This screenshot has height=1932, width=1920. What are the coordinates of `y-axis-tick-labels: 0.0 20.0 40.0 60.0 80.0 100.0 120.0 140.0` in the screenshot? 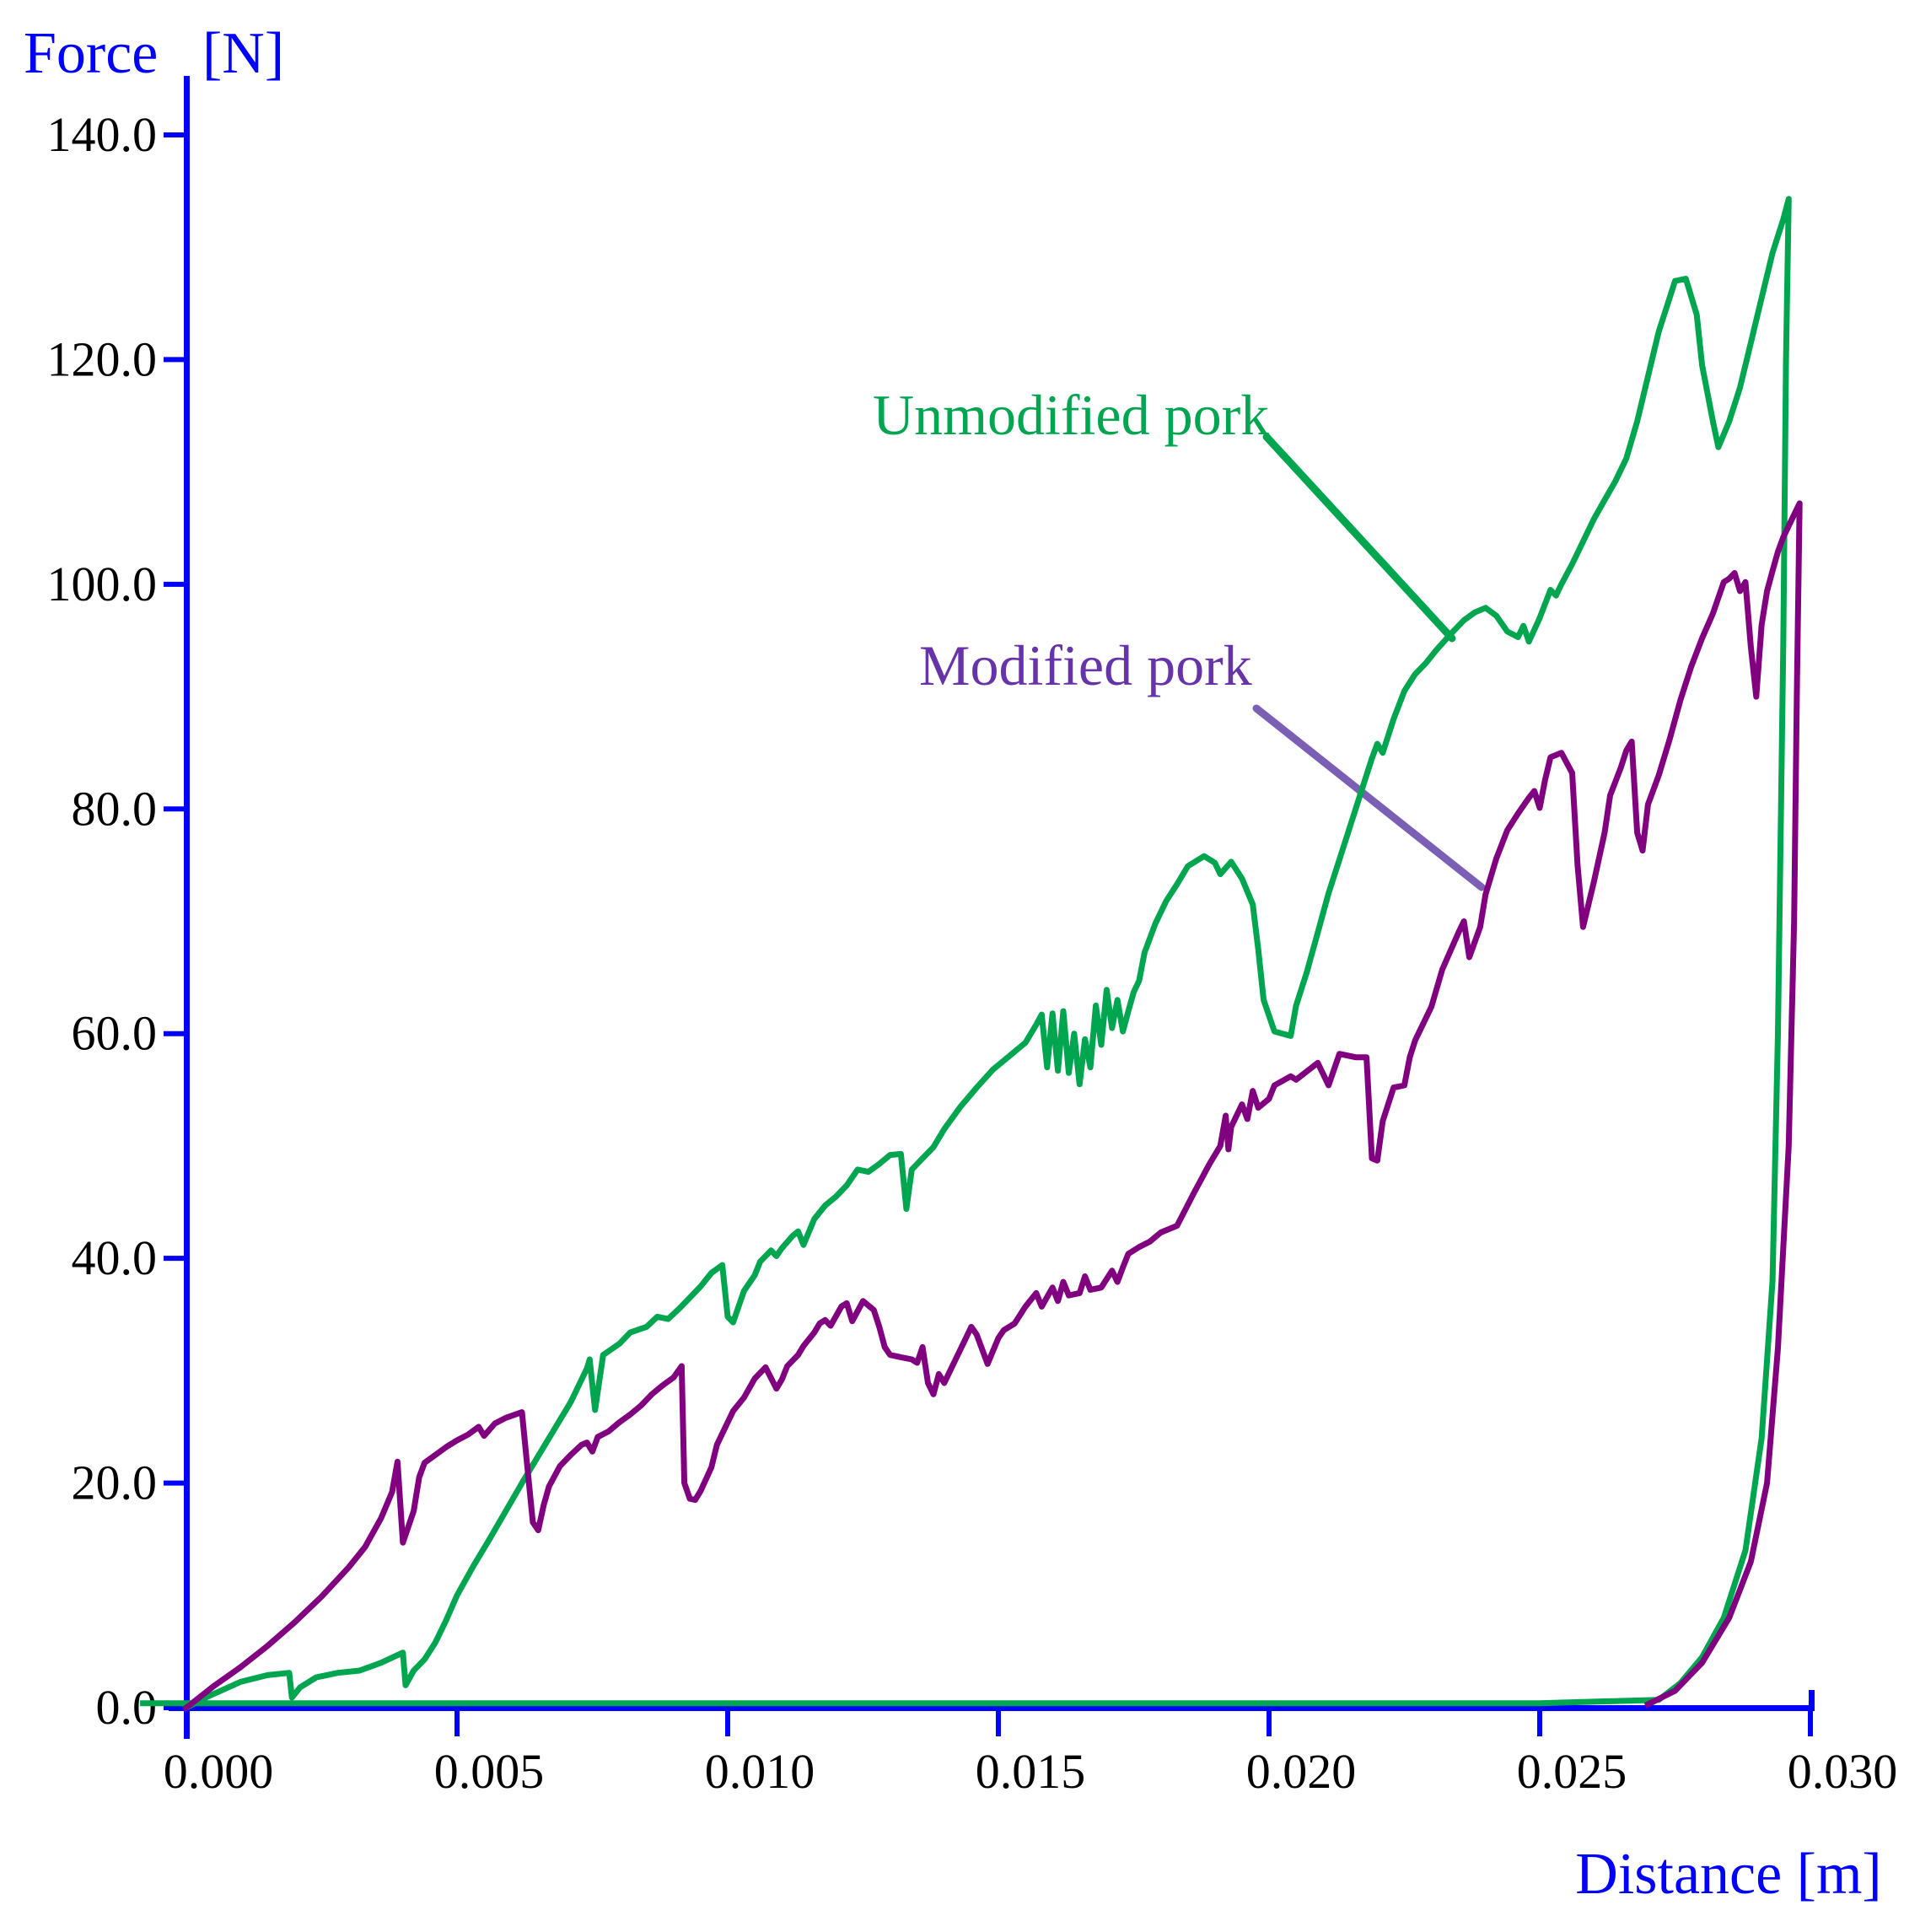 It's located at (103, 921).